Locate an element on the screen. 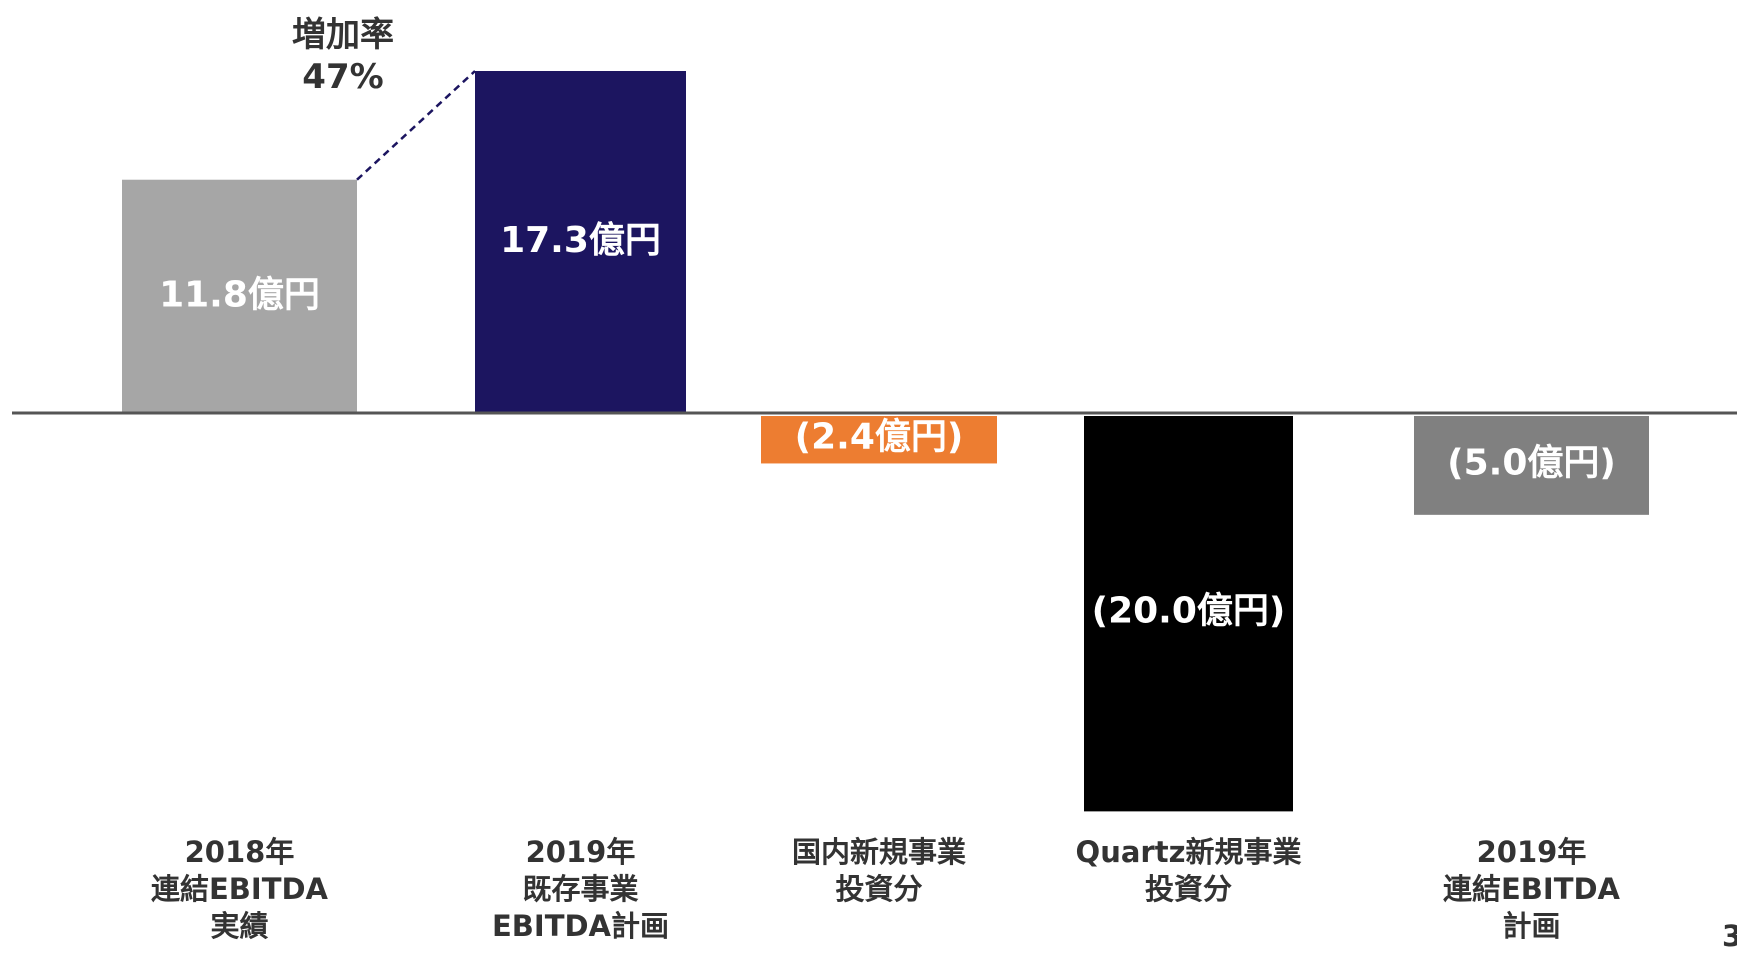  page-number: 3 is located at coordinates (1729, 936).